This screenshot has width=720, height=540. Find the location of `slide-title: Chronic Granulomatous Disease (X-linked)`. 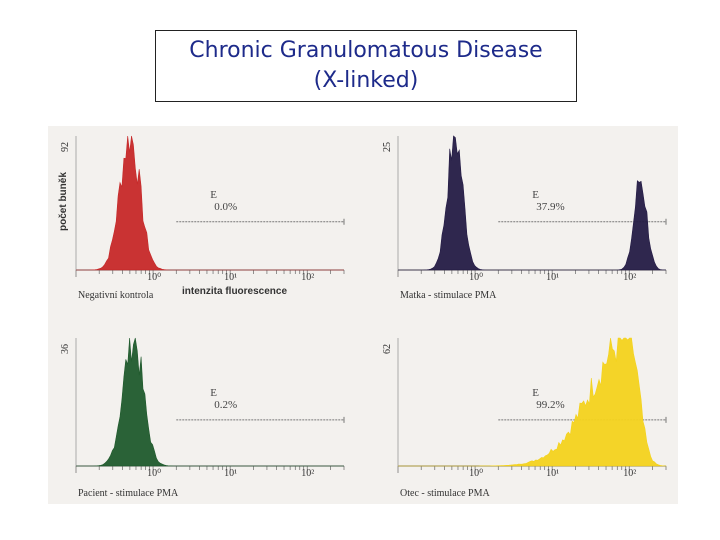

slide-title: Chronic Granulomatous Disease (X-linked) is located at coordinates (366, 66).